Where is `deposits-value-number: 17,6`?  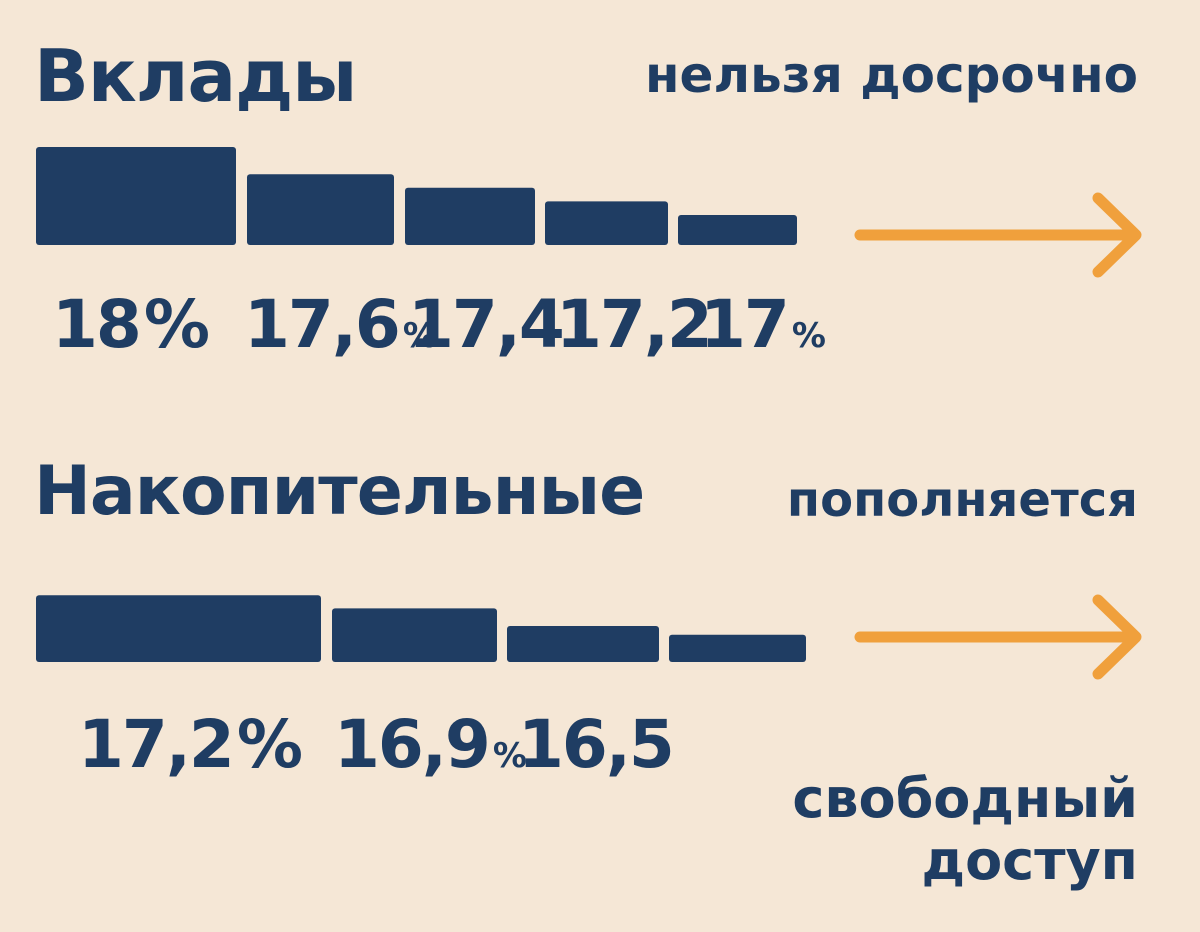 deposits-value-number: 17,6 is located at coordinates (322, 324).